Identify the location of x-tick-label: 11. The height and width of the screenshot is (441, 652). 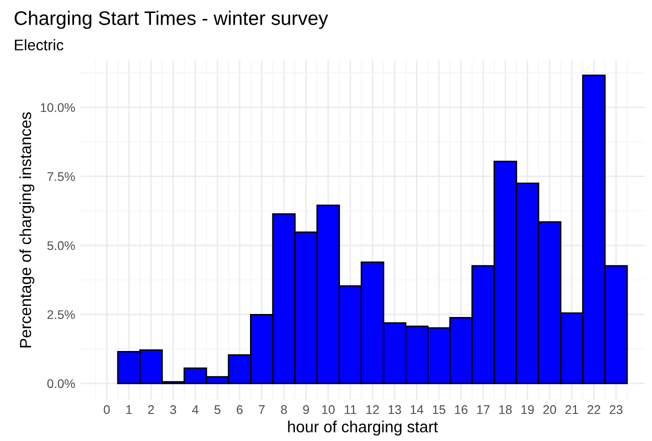
(350, 409).